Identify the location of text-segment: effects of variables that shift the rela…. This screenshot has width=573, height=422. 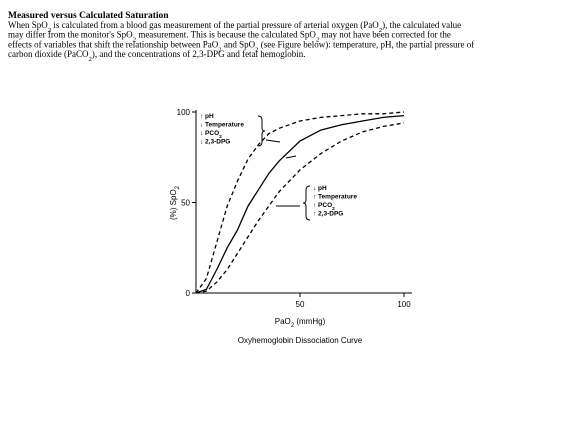
(113, 44).